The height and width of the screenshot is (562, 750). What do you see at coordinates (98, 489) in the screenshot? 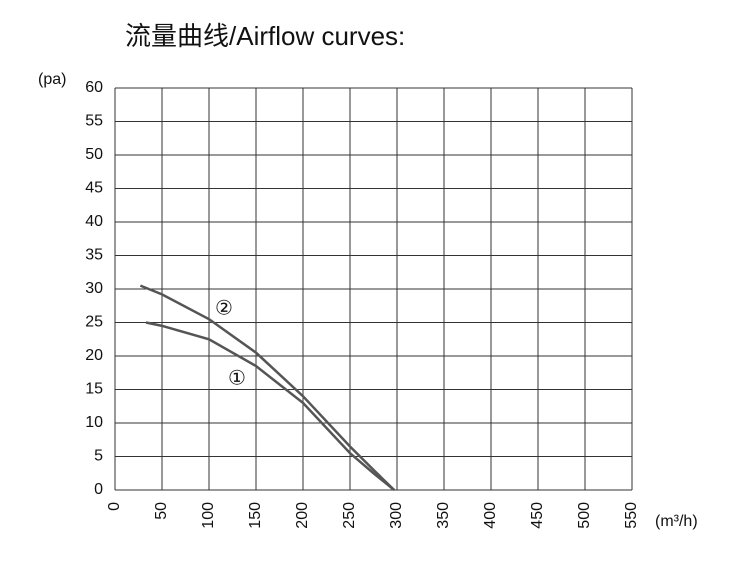
I see `y-tick-label: 0` at bounding box center [98, 489].